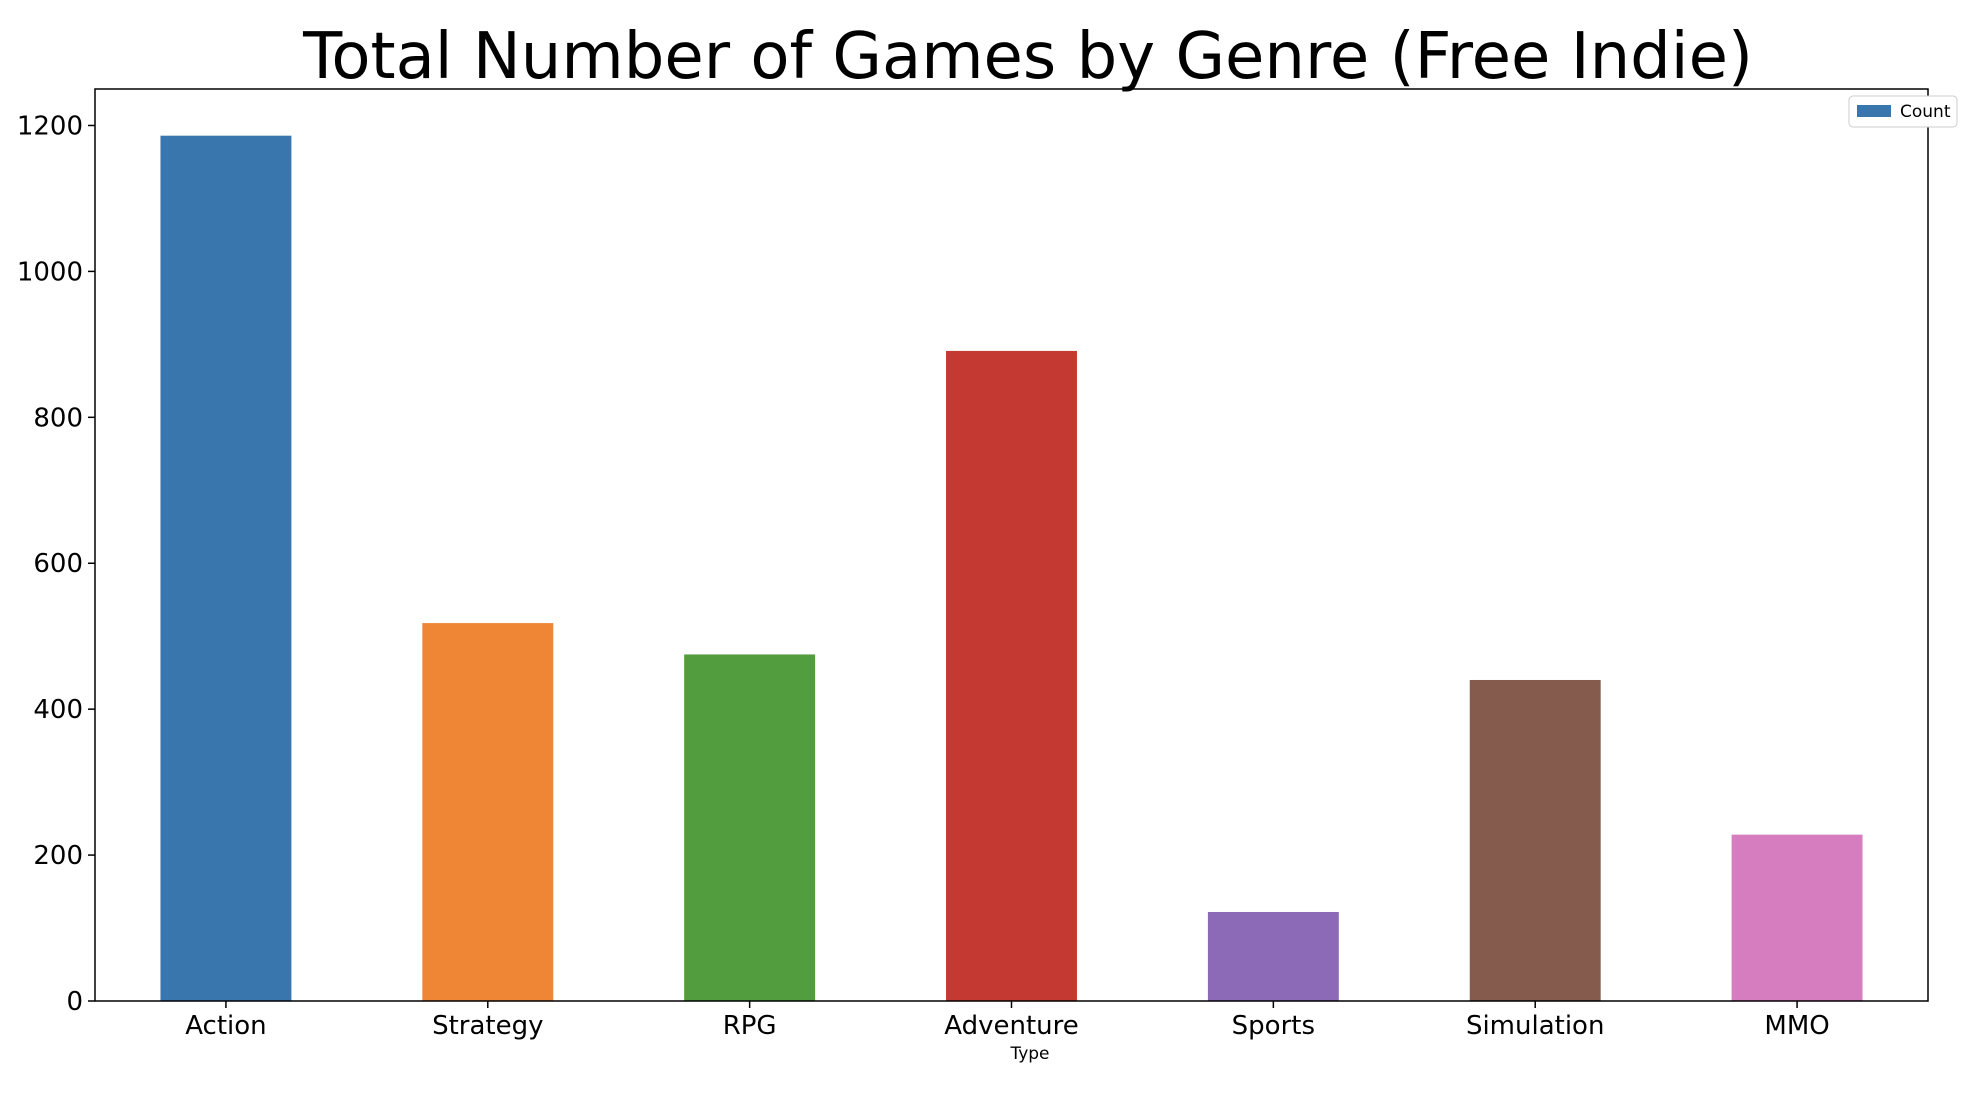 The image size is (1982, 1096). What do you see at coordinates (487, 1026) in the screenshot?
I see `x-tick-label: Strategy` at bounding box center [487, 1026].